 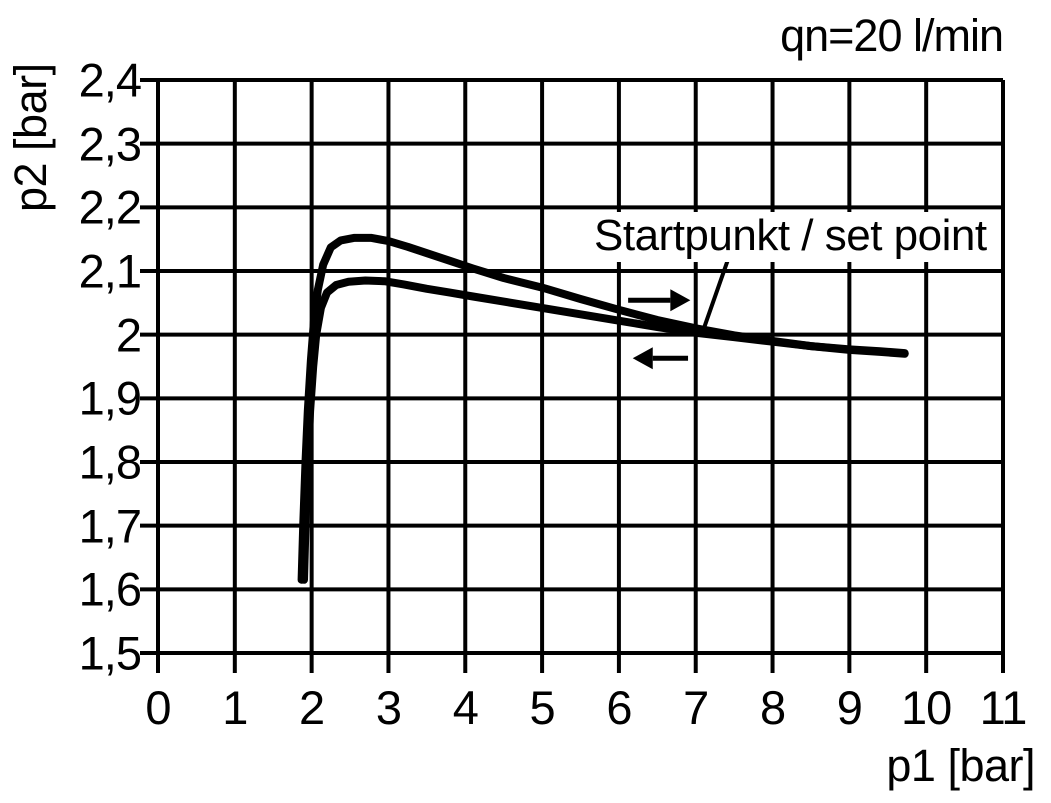 What do you see at coordinates (110, 80) in the screenshot?
I see `y-tick-label: 2,4` at bounding box center [110, 80].